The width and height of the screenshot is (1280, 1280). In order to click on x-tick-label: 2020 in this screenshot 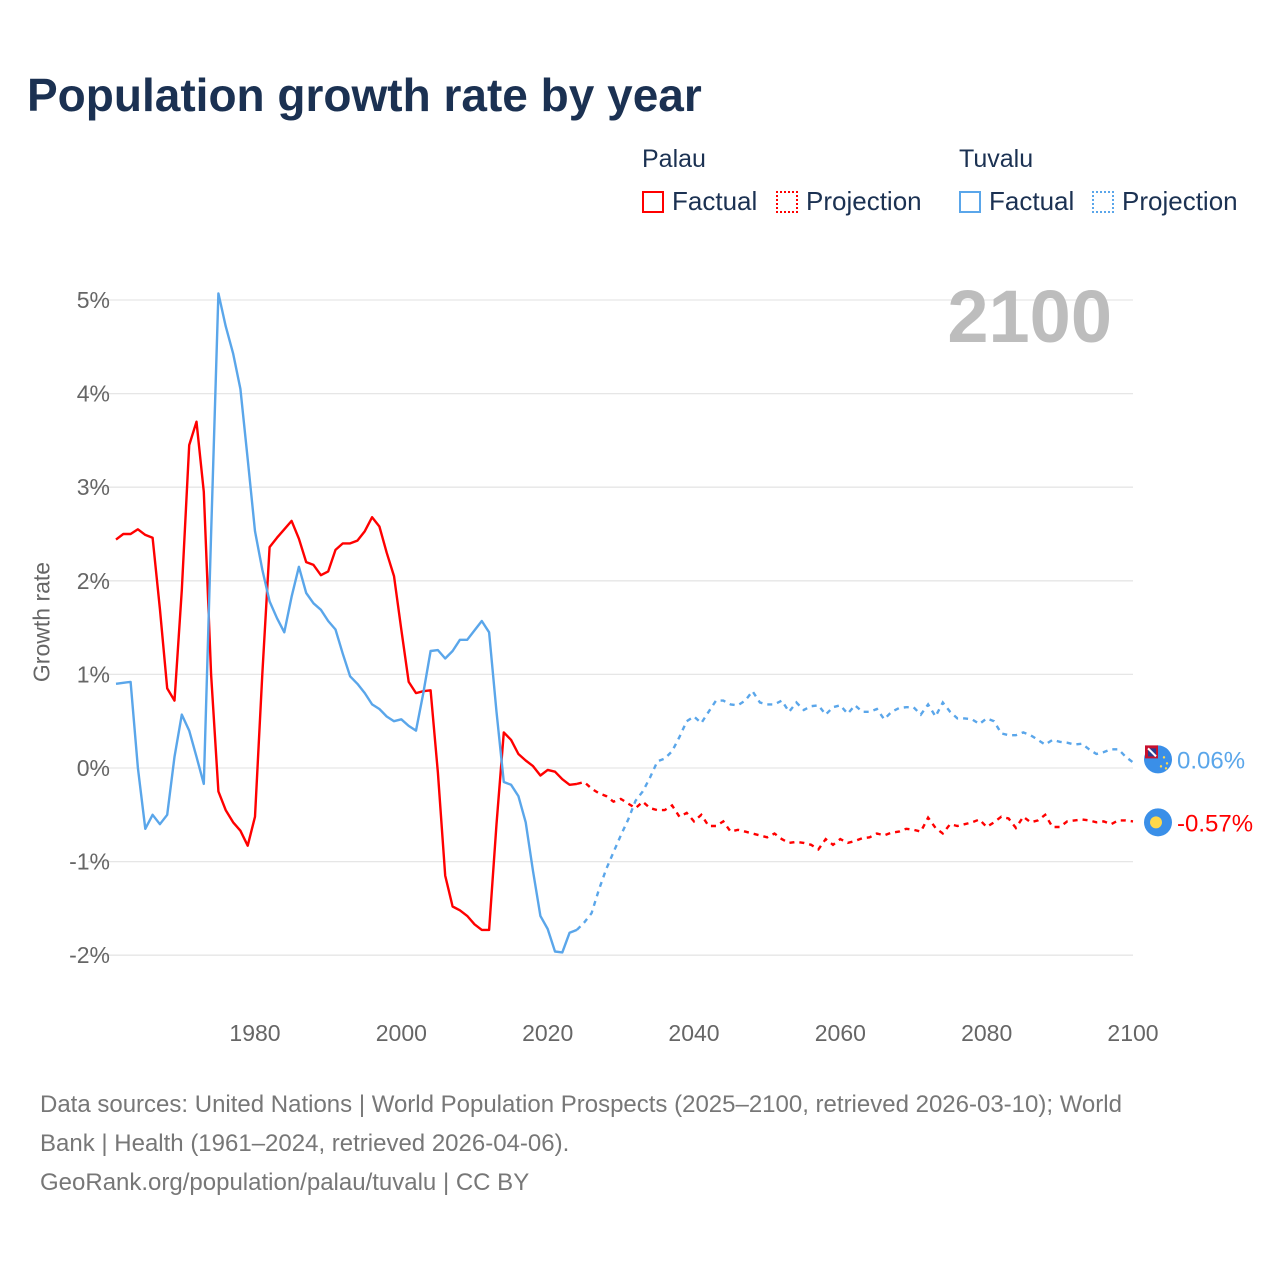, I will do `click(547, 1033)`.